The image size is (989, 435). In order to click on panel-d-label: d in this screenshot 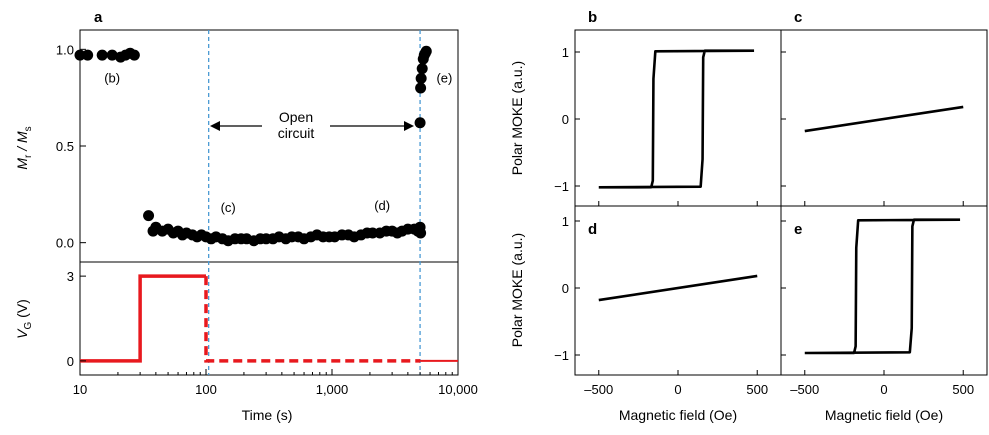, I will do `click(592, 229)`.